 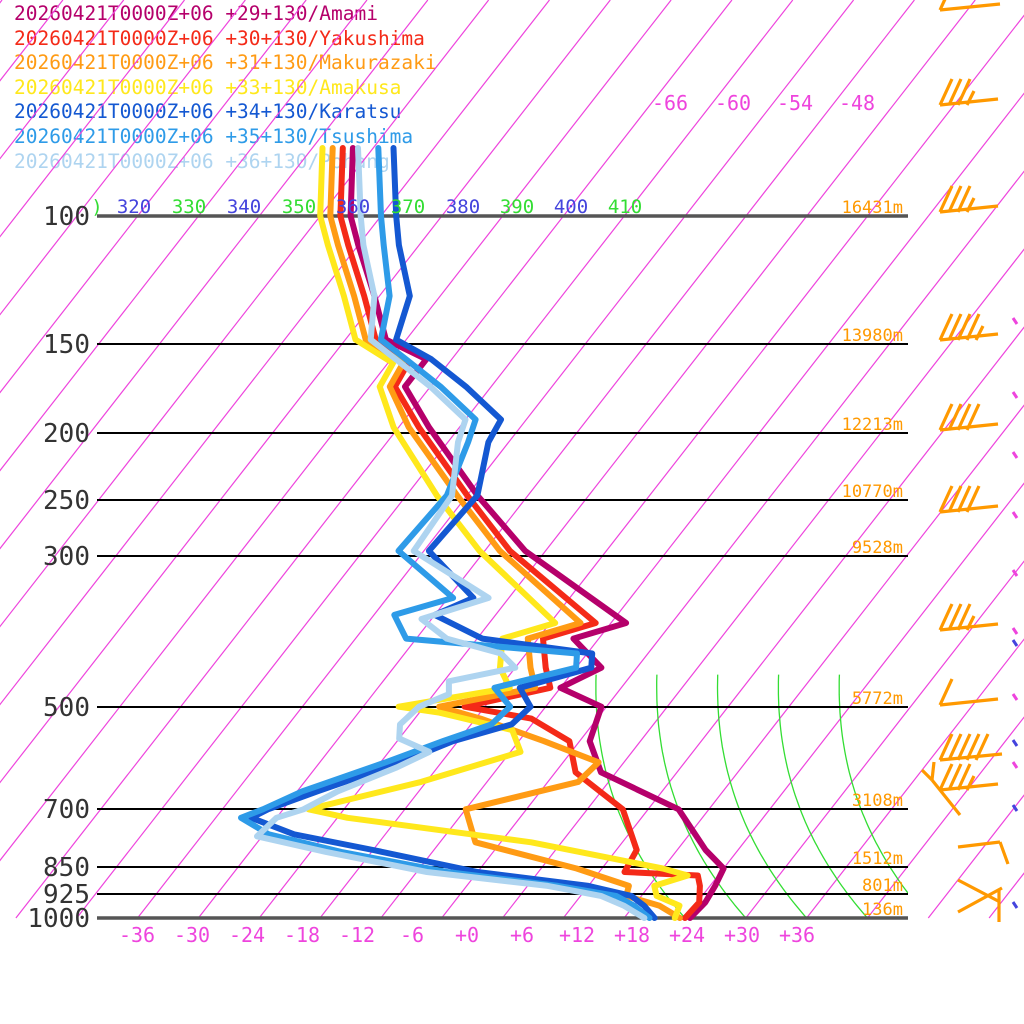 I want to click on temp-label--36: -36, so click(x=137, y=935).